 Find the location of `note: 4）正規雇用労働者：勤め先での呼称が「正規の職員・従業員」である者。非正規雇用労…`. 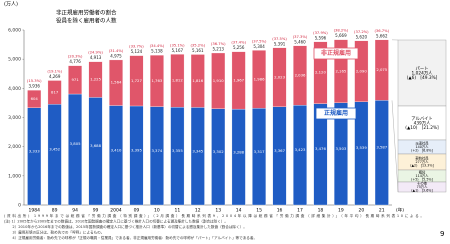

note: 4）正規雇用労働者：勤め先での呼称が「正規の職員・従業員」である者。非正規雇用労… is located at coordinates (130, 237).